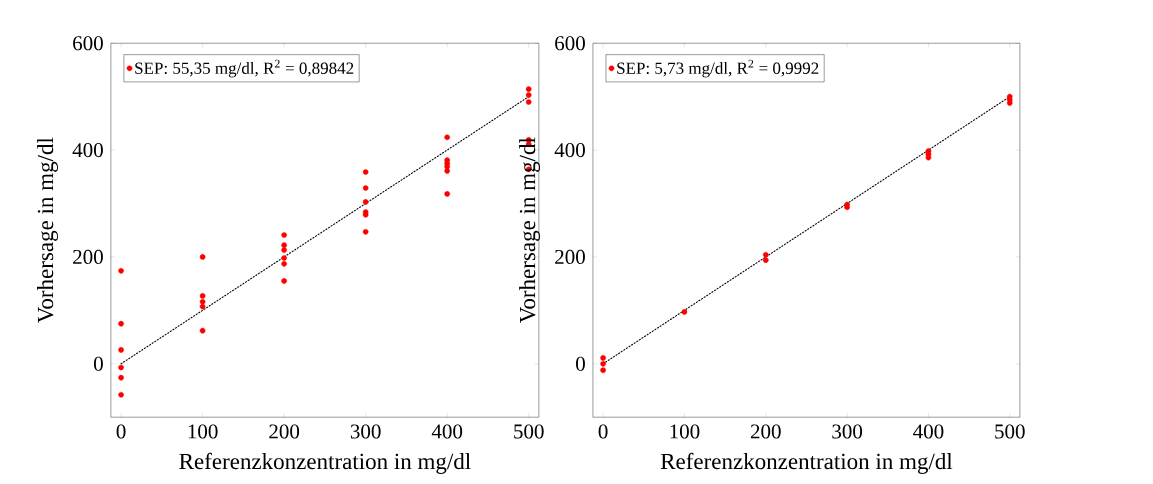 This screenshot has height=484, width=1153. I want to click on legend-label: SEP: 55,35 mg/dl, R$^{2}$ = 0,89842, so click(244, 68).